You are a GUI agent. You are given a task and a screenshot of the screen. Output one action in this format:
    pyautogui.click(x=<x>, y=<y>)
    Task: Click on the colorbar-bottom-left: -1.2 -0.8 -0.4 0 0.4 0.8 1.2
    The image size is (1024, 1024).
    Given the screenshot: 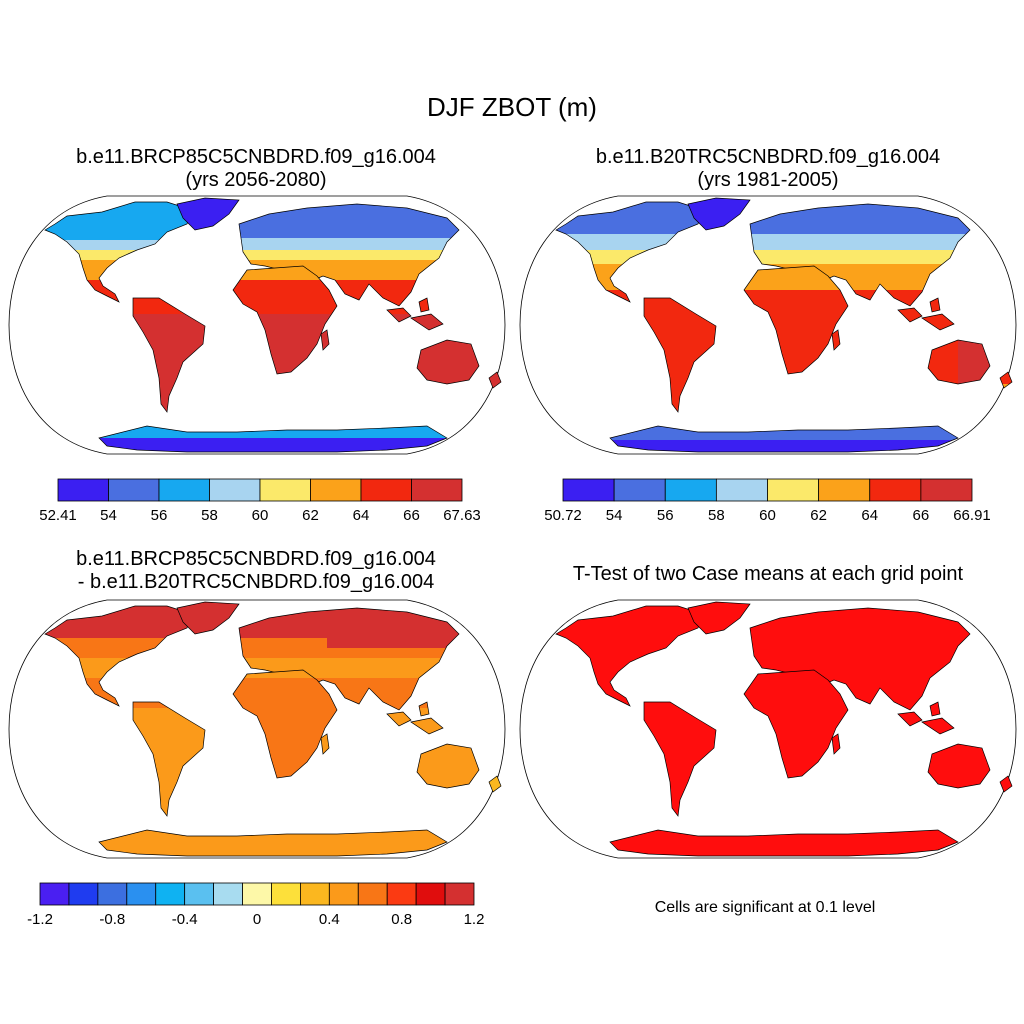 What is the action you would take?
    pyautogui.click(x=256, y=905)
    